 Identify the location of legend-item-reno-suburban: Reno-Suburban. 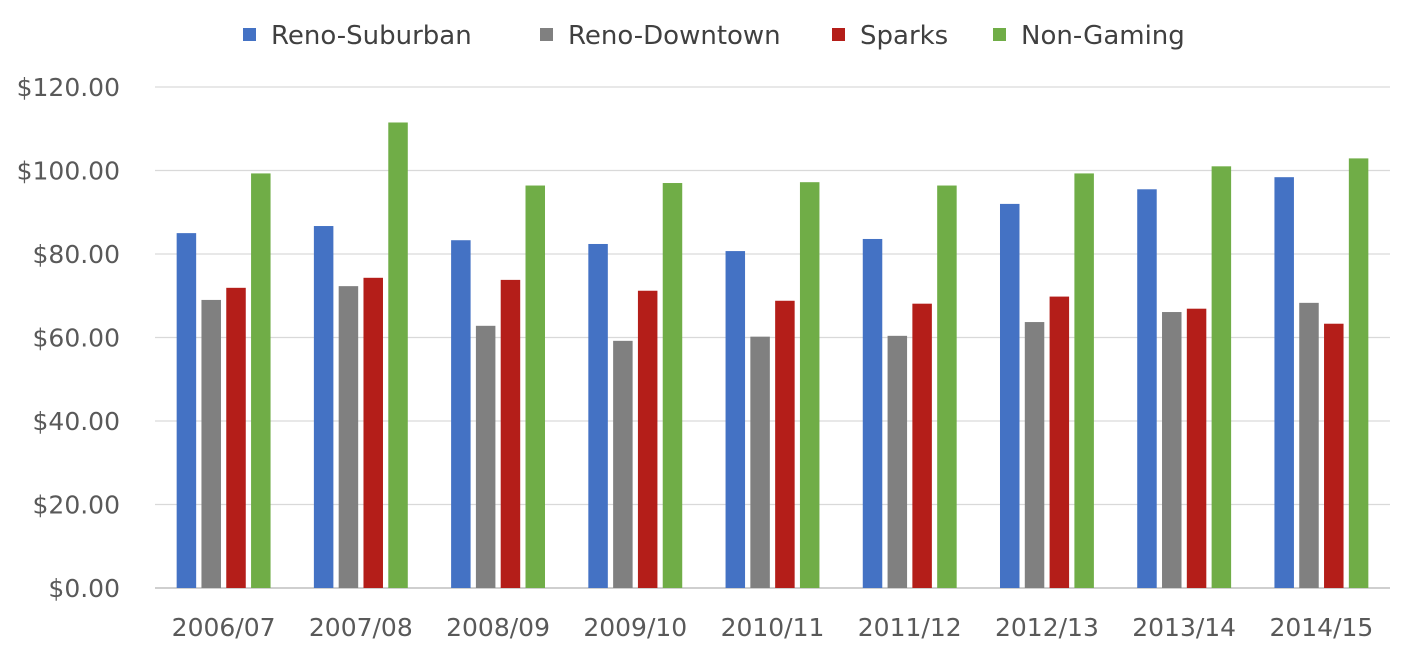
(357, 36).